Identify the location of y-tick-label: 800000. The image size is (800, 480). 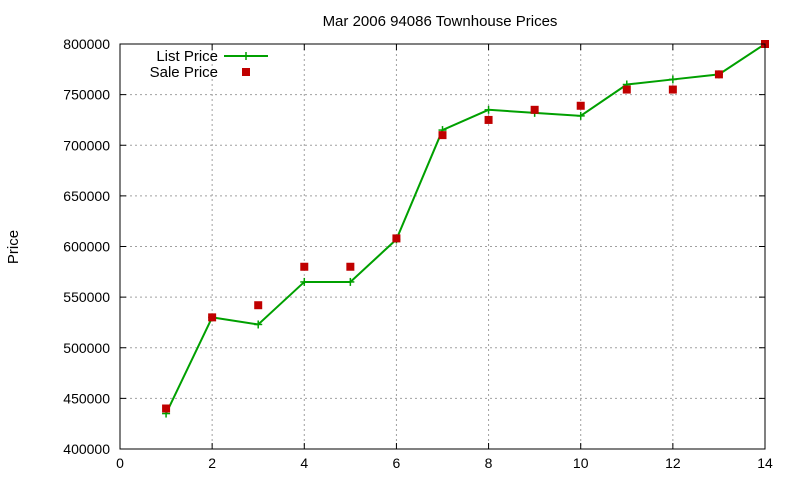
(86, 44).